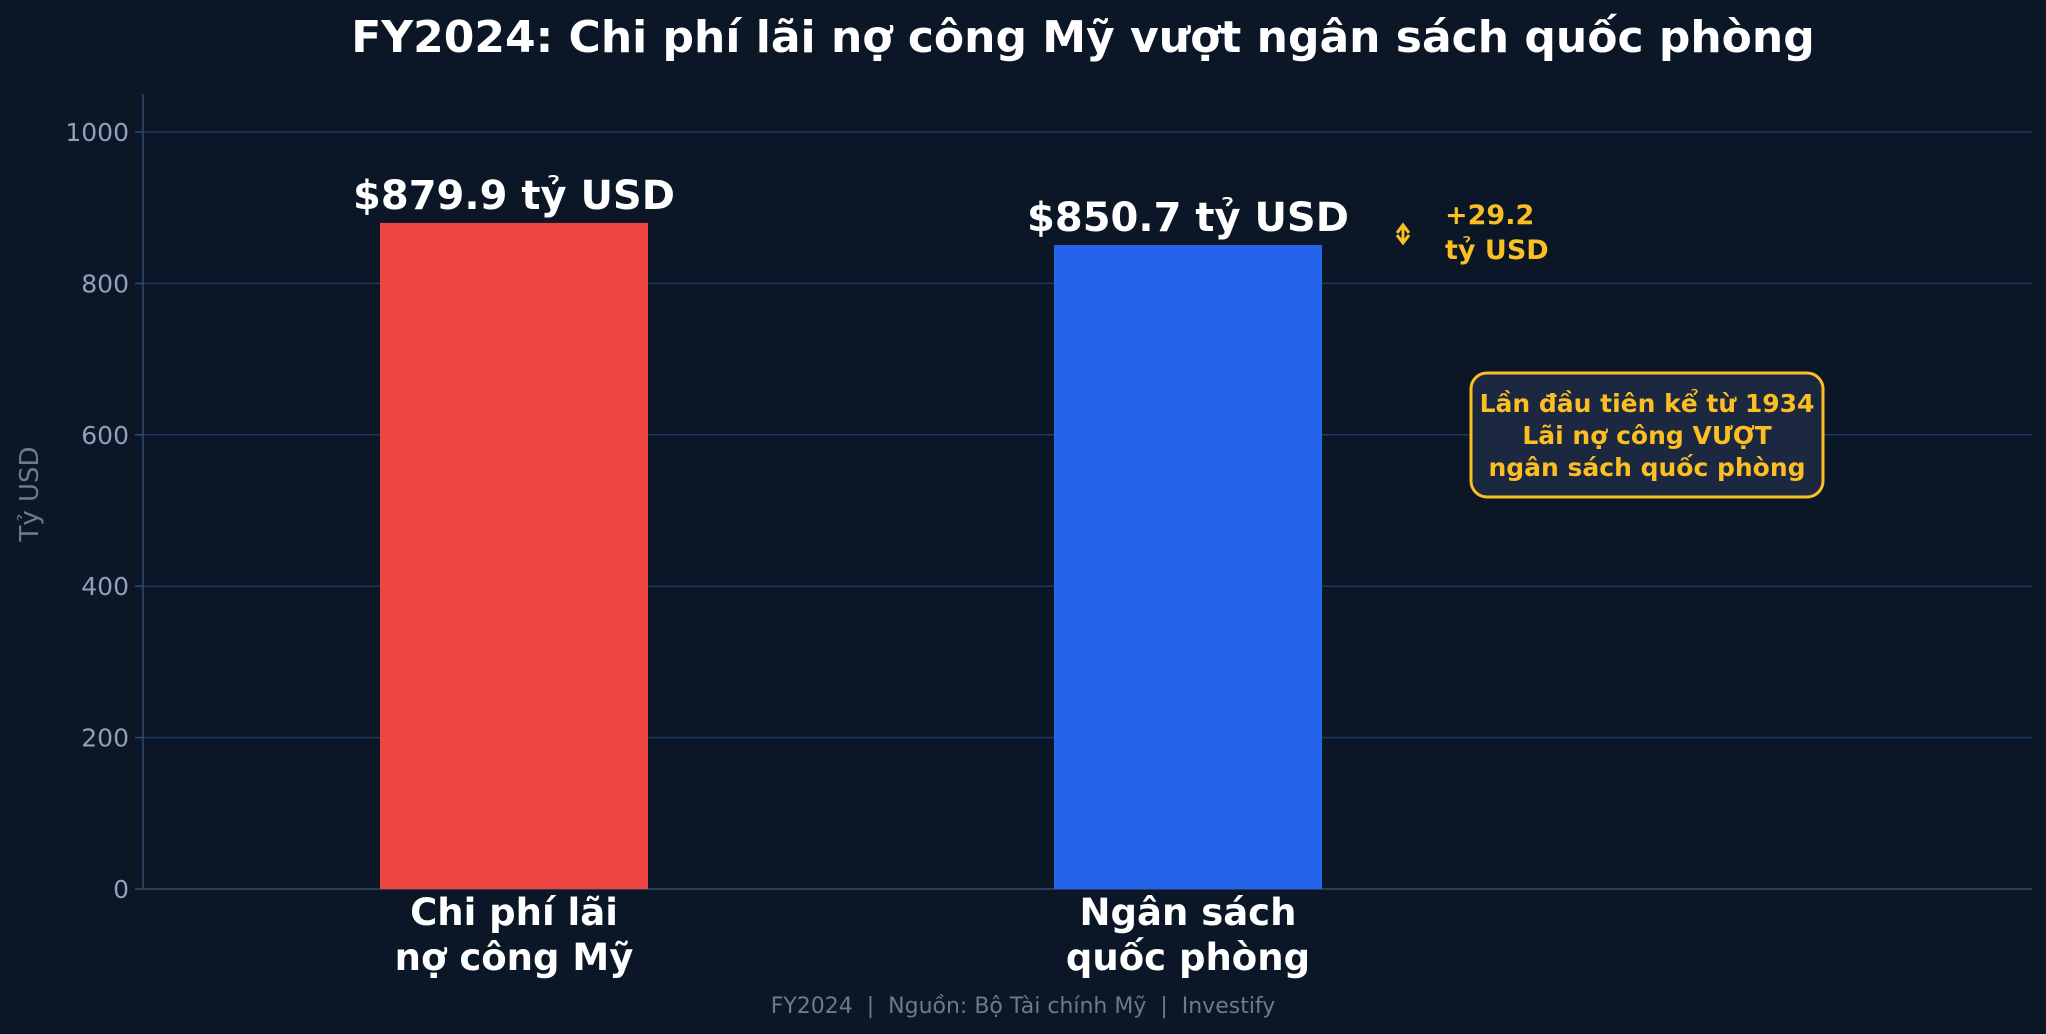  Describe the element at coordinates (105, 738) in the screenshot. I see `y-tick-label: 200` at that location.